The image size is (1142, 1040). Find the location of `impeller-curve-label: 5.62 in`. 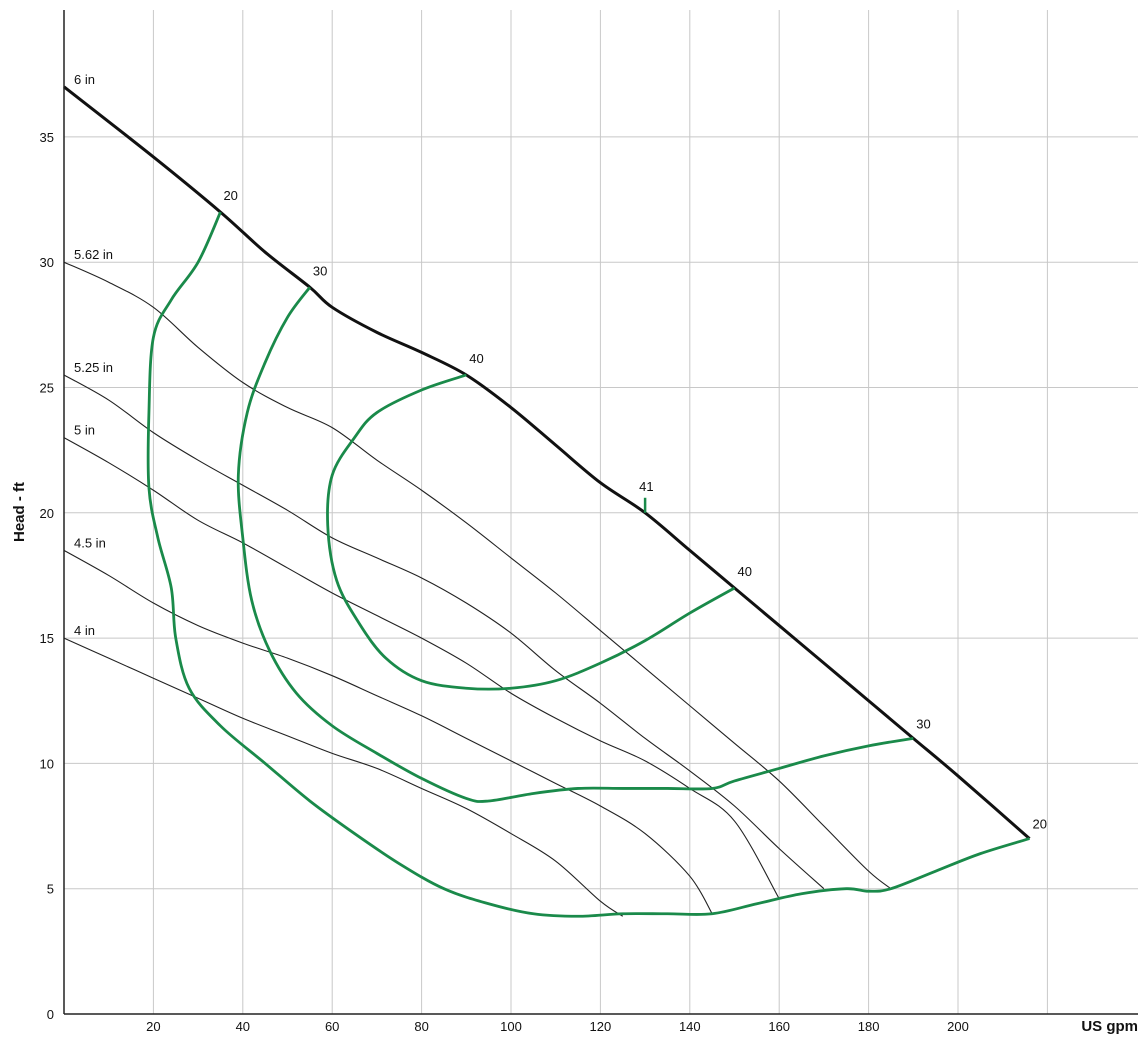

impeller-curve-label: 5.62 in is located at coordinates (93, 254).